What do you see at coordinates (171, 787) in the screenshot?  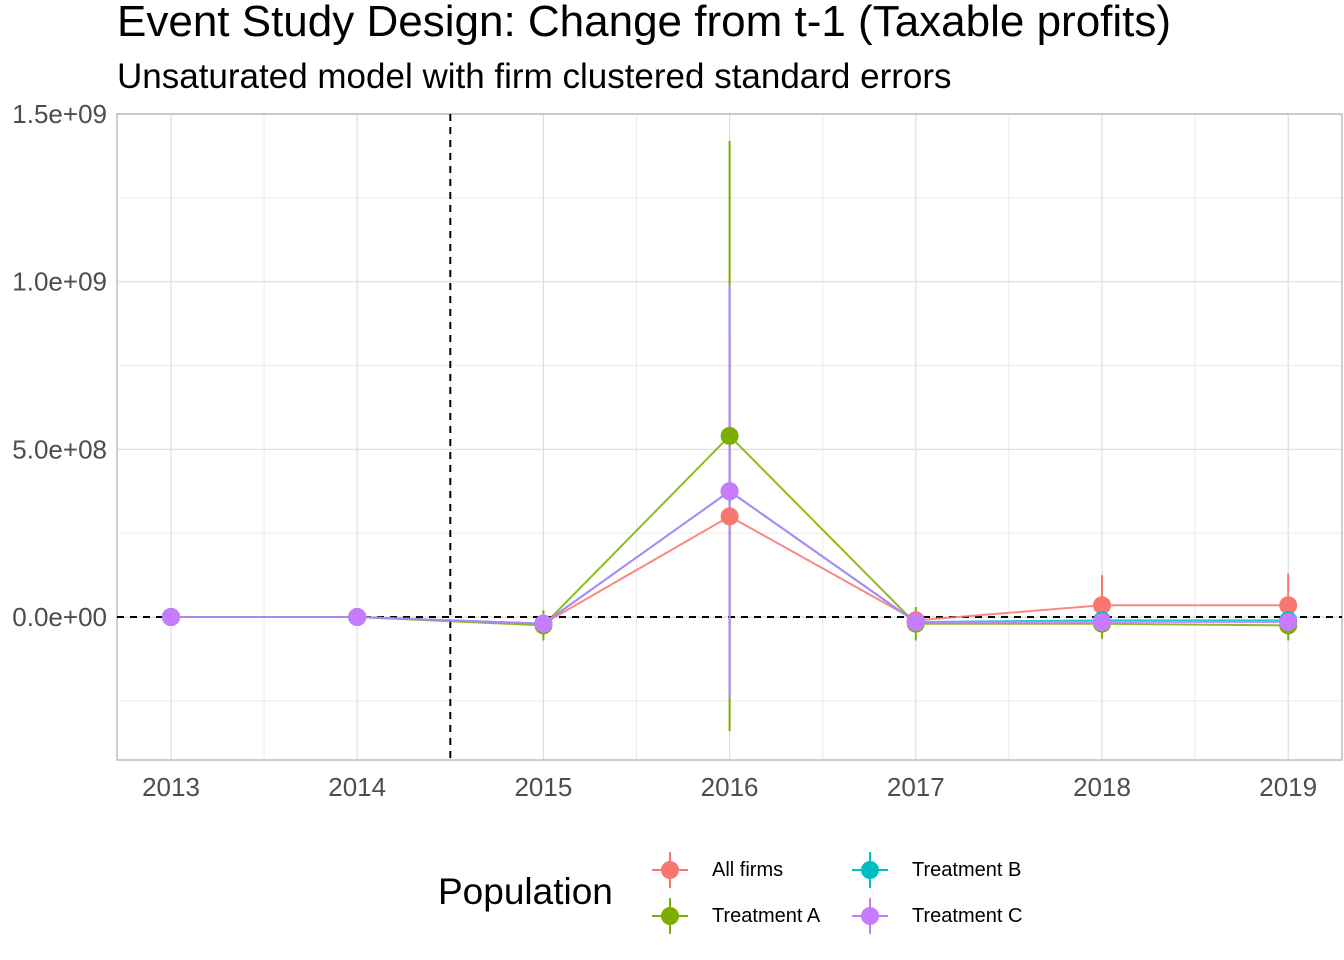 I see `x-tick-label: 2013` at bounding box center [171, 787].